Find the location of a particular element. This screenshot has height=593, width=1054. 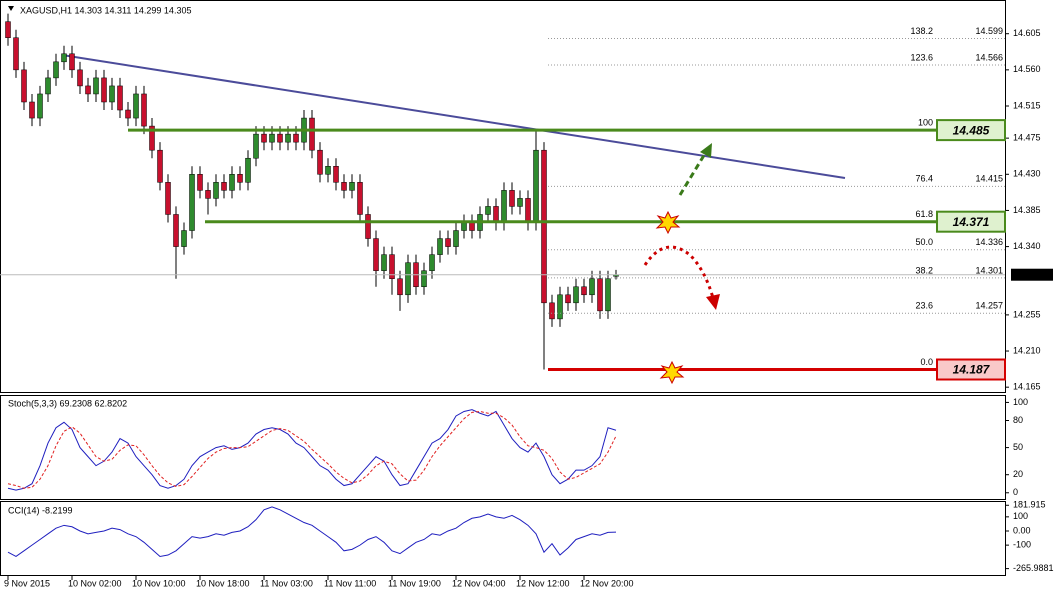

y-tick-label: 0.00 is located at coordinates (1022, 530).